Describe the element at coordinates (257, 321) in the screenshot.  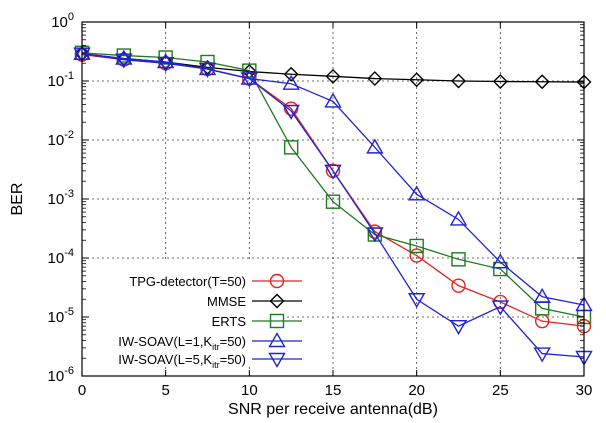
I see `legend-item: ERTS` at that location.